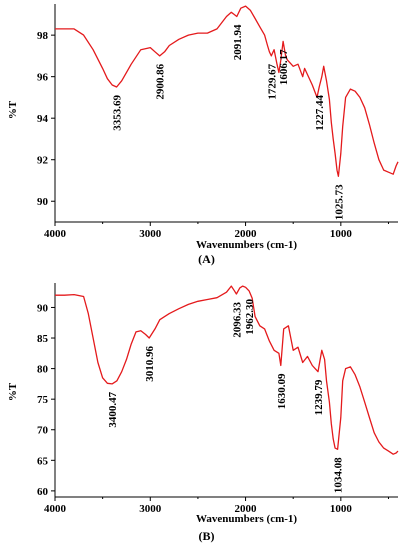 This screenshot has width=406, height=555. I want to click on peak-label: 1239.79, so click(319, 397).